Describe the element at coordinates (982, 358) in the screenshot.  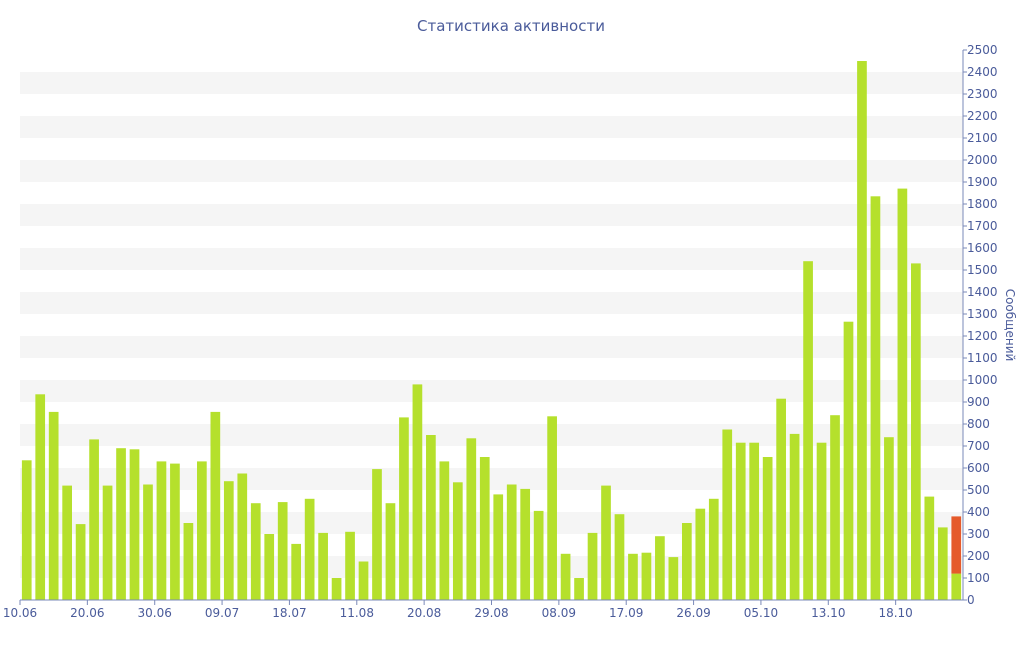
I see `y-tick-label: 1100` at that location.